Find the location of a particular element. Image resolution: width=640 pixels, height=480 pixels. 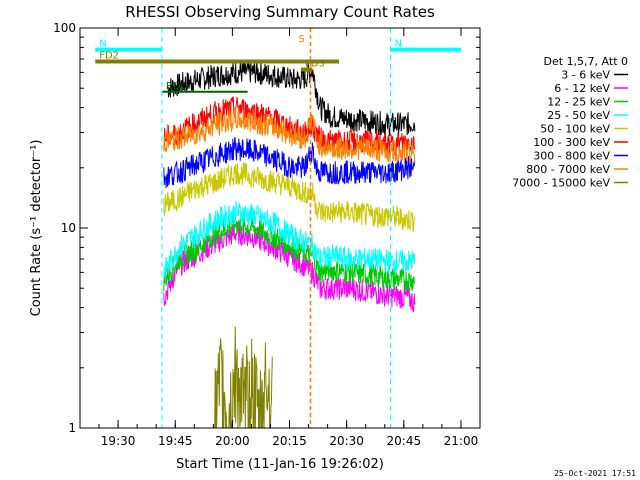

y-tick-label: 10 is located at coordinates (68, 228).